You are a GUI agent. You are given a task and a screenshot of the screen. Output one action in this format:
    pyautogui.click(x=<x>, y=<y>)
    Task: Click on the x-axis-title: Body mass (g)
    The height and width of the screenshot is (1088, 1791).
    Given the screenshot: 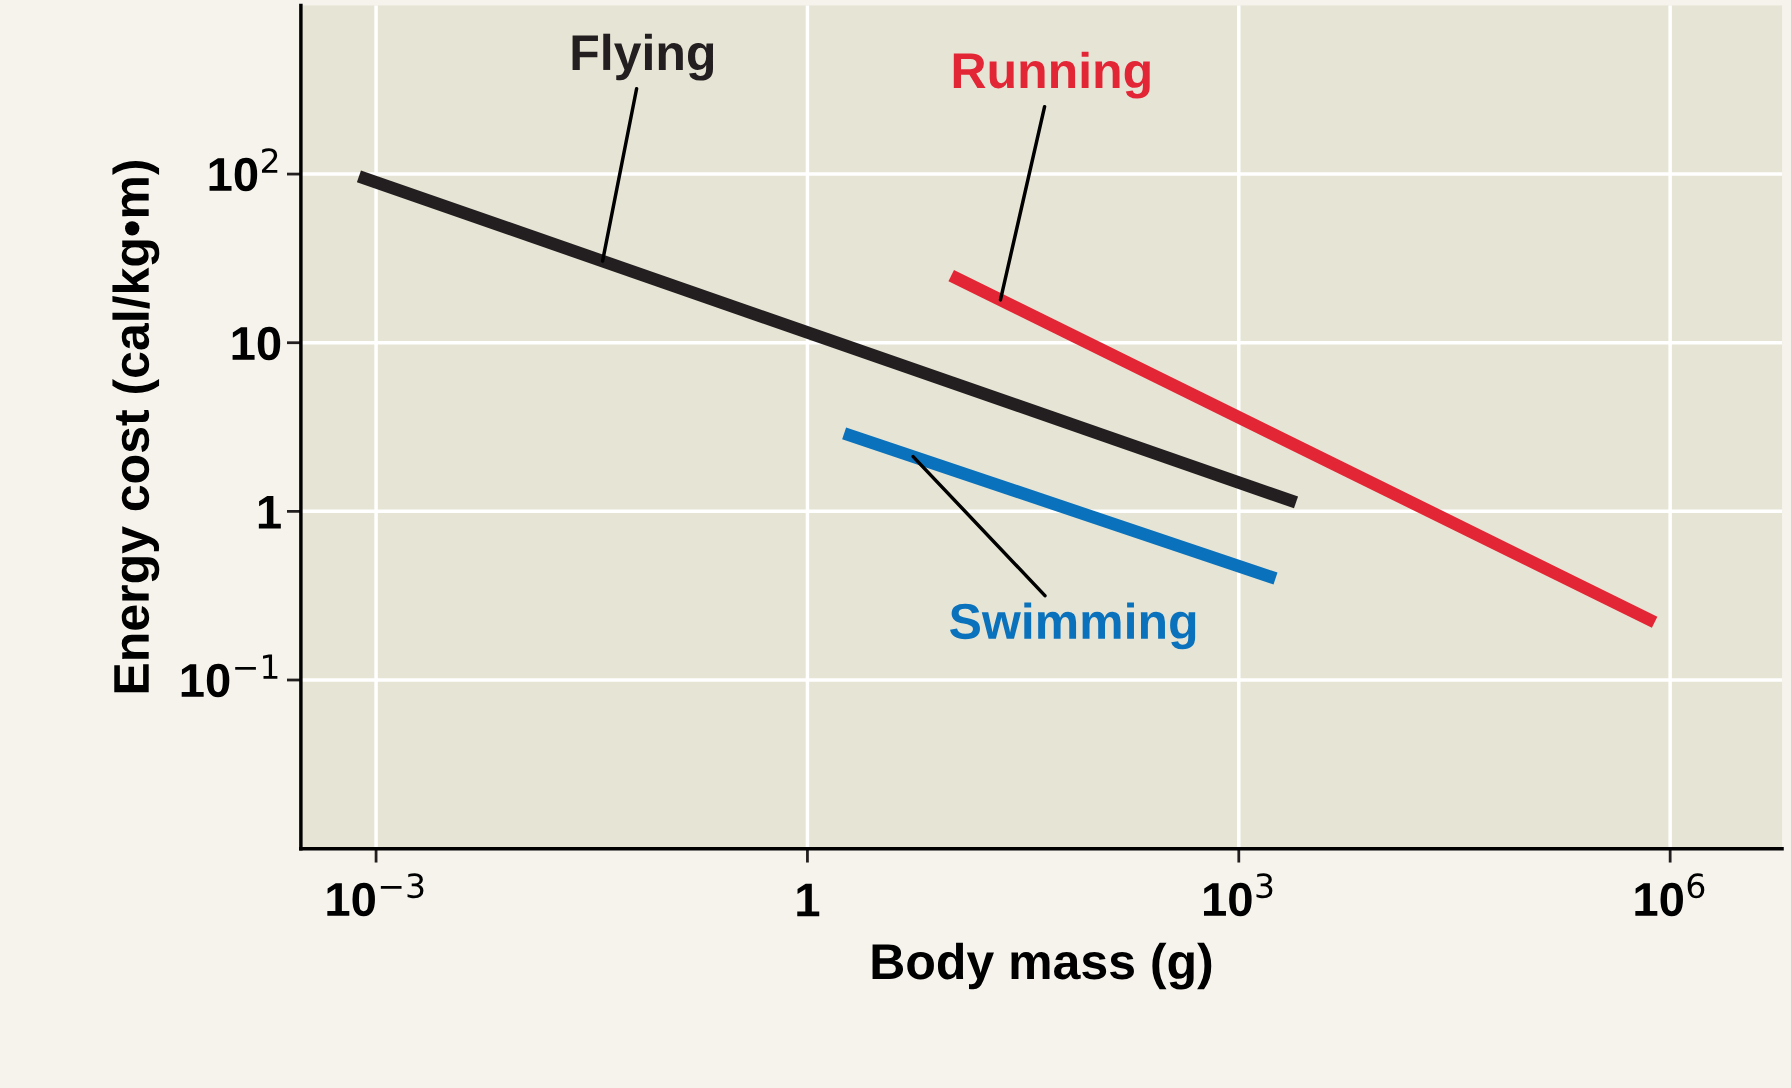 What is the action you would take?
    pyautogui.click(x=1042, y=966)
    